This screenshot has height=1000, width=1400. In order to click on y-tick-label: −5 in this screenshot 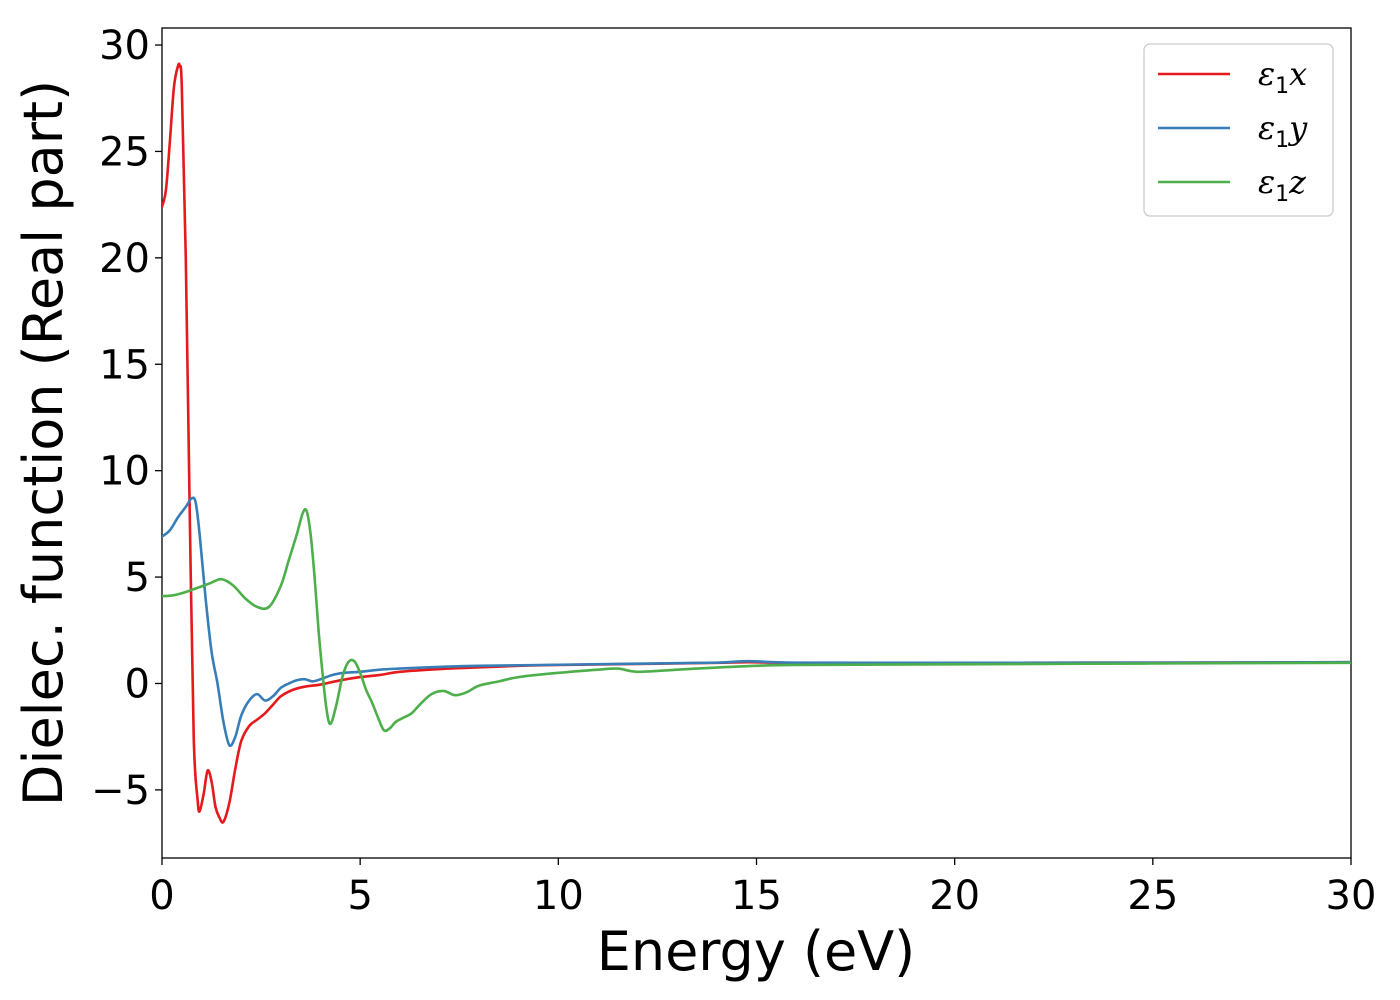, I will do `click(120, 791)`.